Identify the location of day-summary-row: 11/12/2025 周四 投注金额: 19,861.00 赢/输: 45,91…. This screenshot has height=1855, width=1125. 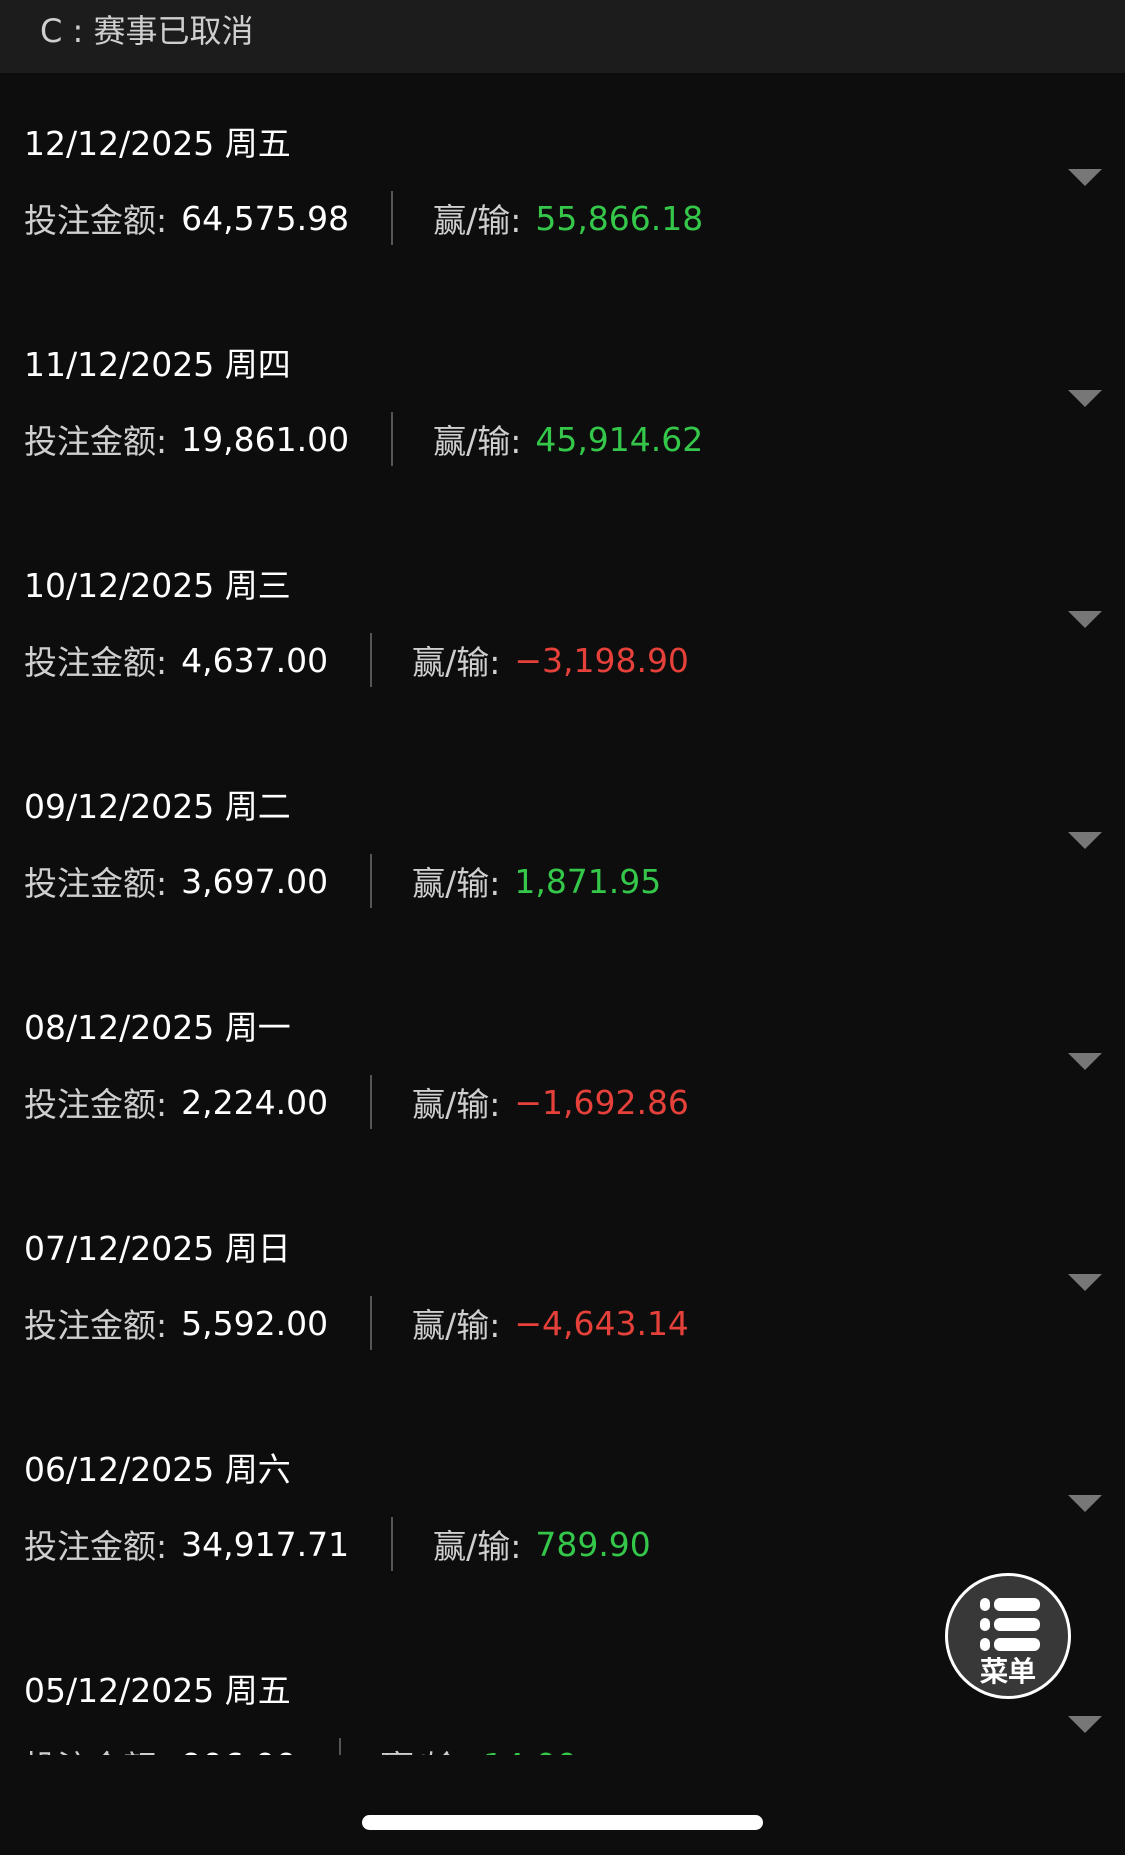
(562, 418).